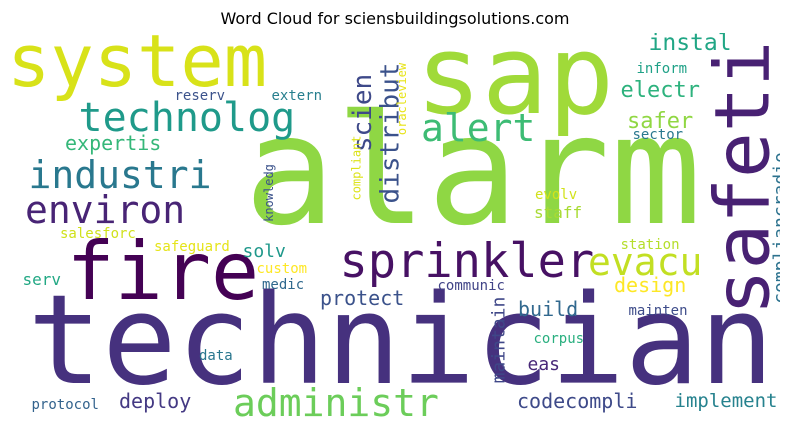 This screenshot has height=427, width=790. I want to click on word-deploy: deploy, so click(155, 401).